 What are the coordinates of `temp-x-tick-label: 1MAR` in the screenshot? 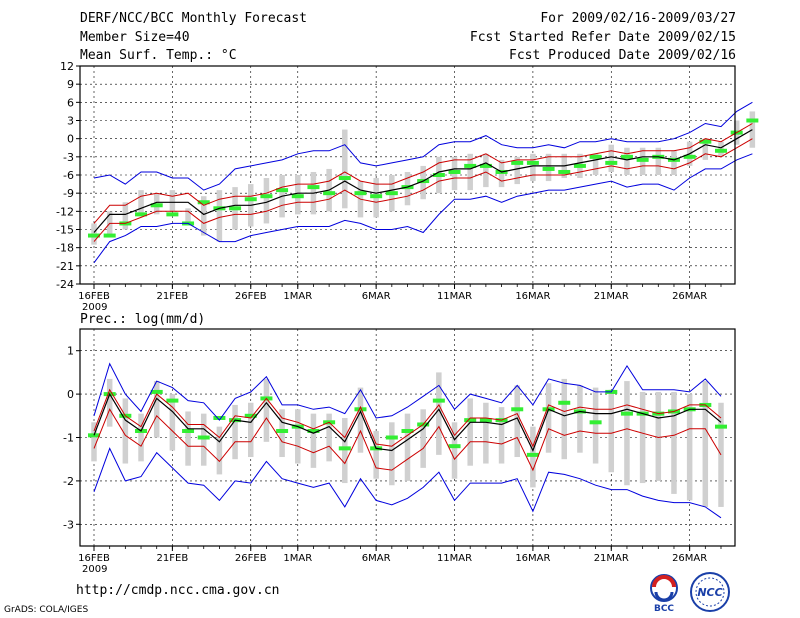 It's located at (297, 296).